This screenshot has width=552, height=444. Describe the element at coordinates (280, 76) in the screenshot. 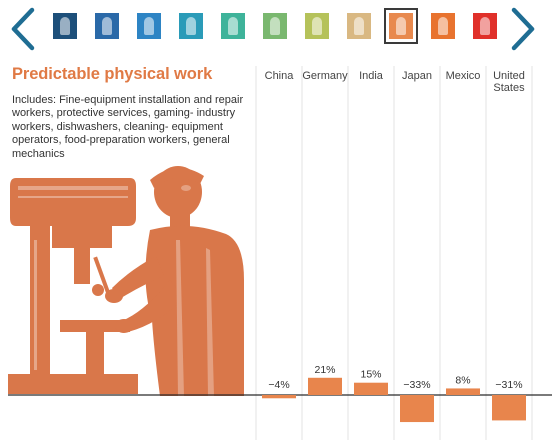

I see `category-label: China` at that location.